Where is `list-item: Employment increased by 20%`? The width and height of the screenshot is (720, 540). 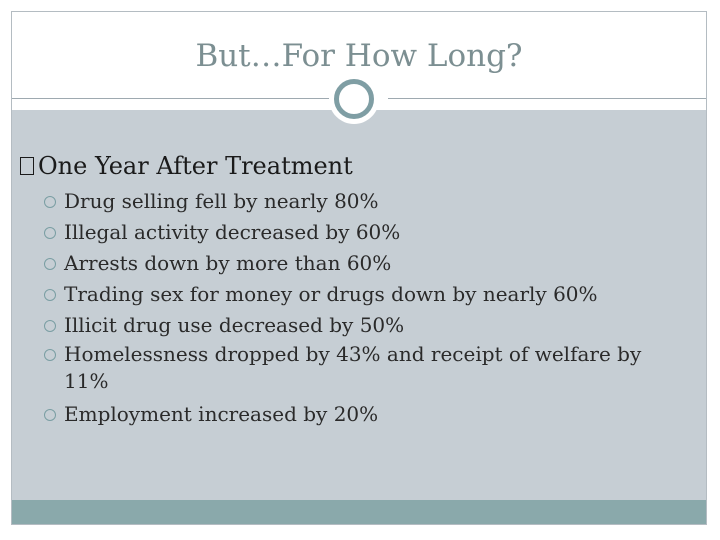 list-item: Employment increased by 20% is located at coordinates (358, 414).